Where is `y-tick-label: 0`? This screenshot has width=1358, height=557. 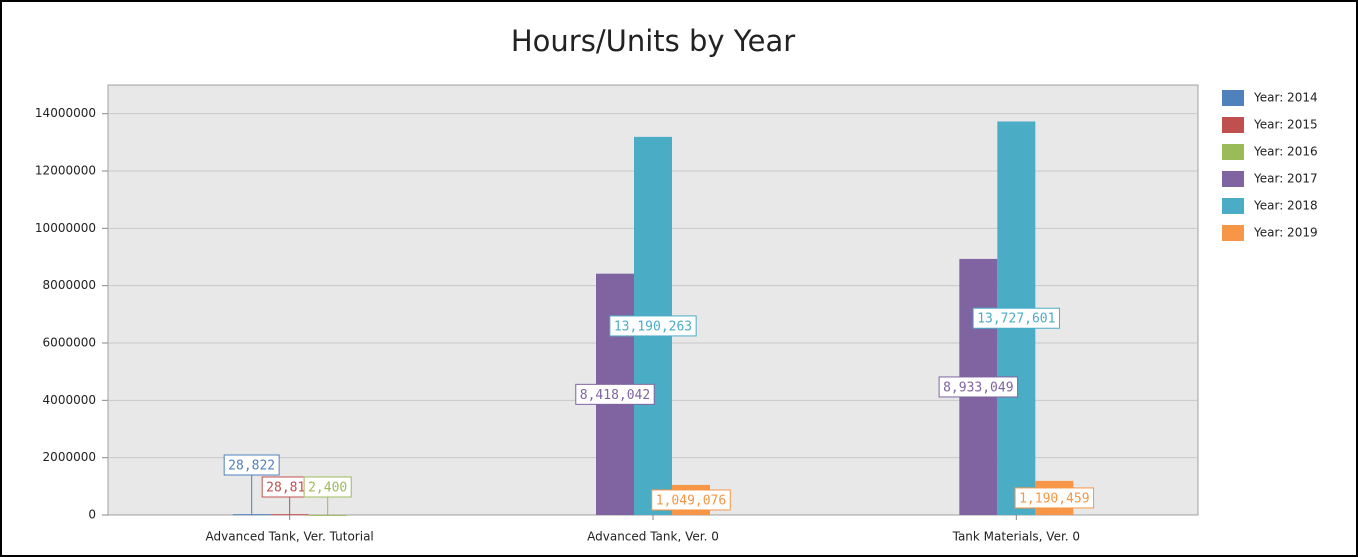
y-tick-label: 0 is located at coordinates (92, 515).